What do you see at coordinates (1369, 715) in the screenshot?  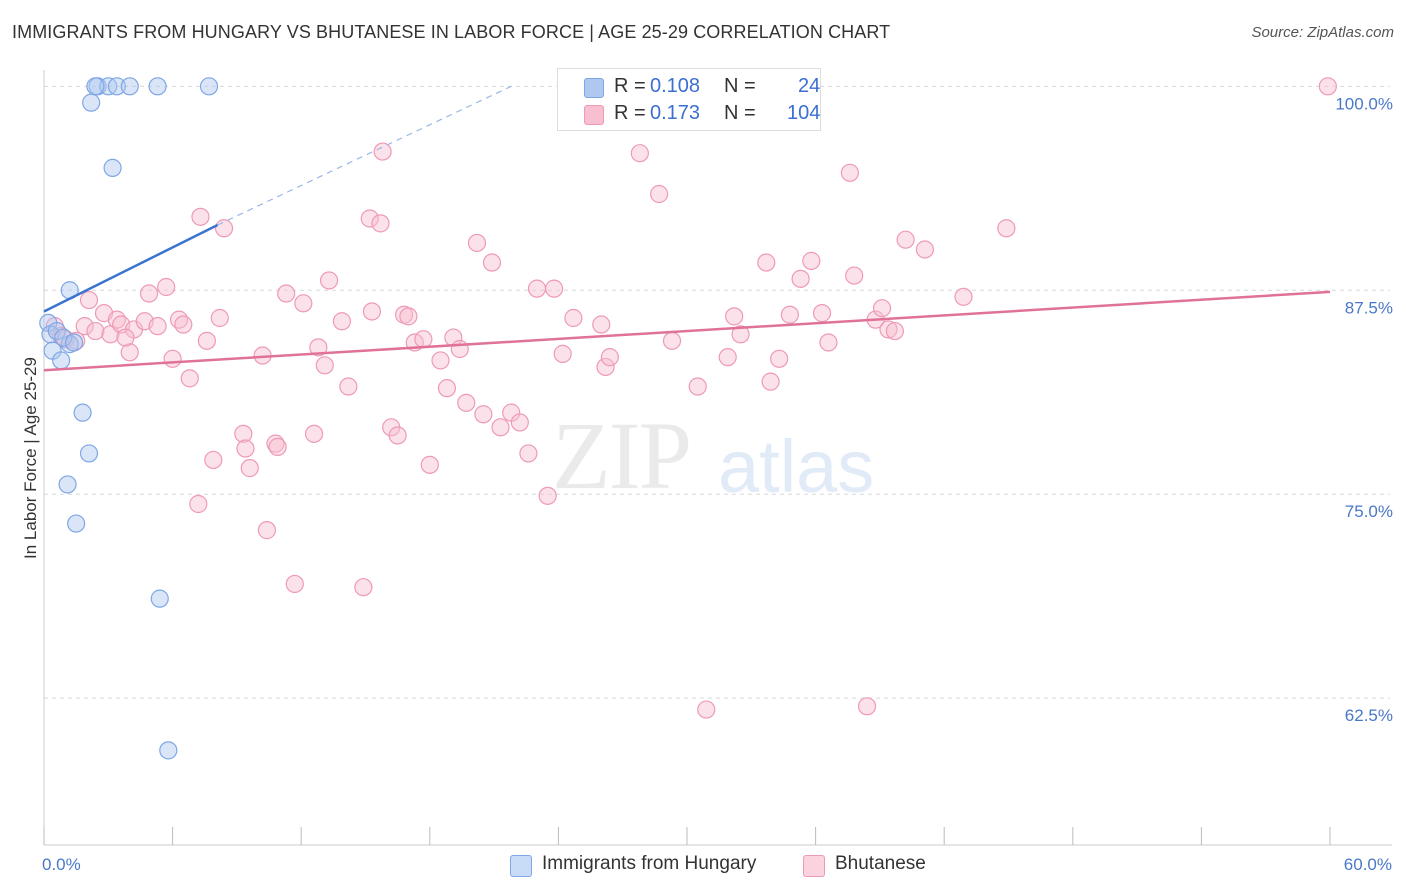 I see `y-tick-label: 62.5%` at bounding box center [1369, 715].